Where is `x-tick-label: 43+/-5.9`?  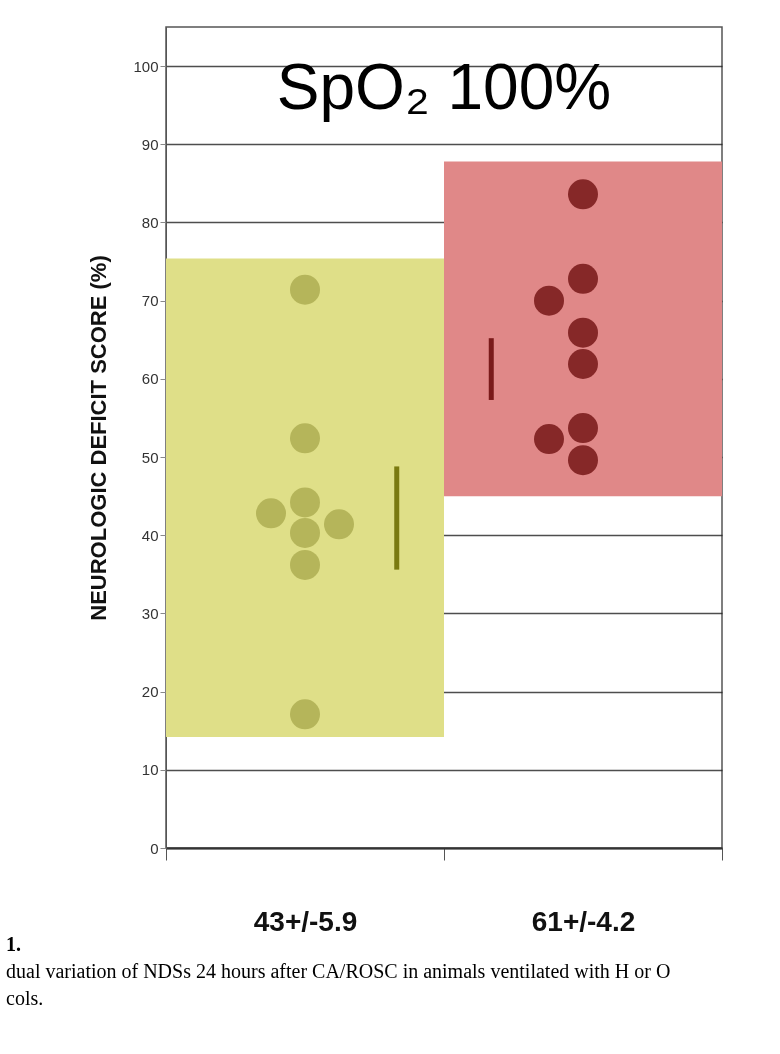
x-tick-label: 43+/-5.9 is located at coordinates (305, 921).